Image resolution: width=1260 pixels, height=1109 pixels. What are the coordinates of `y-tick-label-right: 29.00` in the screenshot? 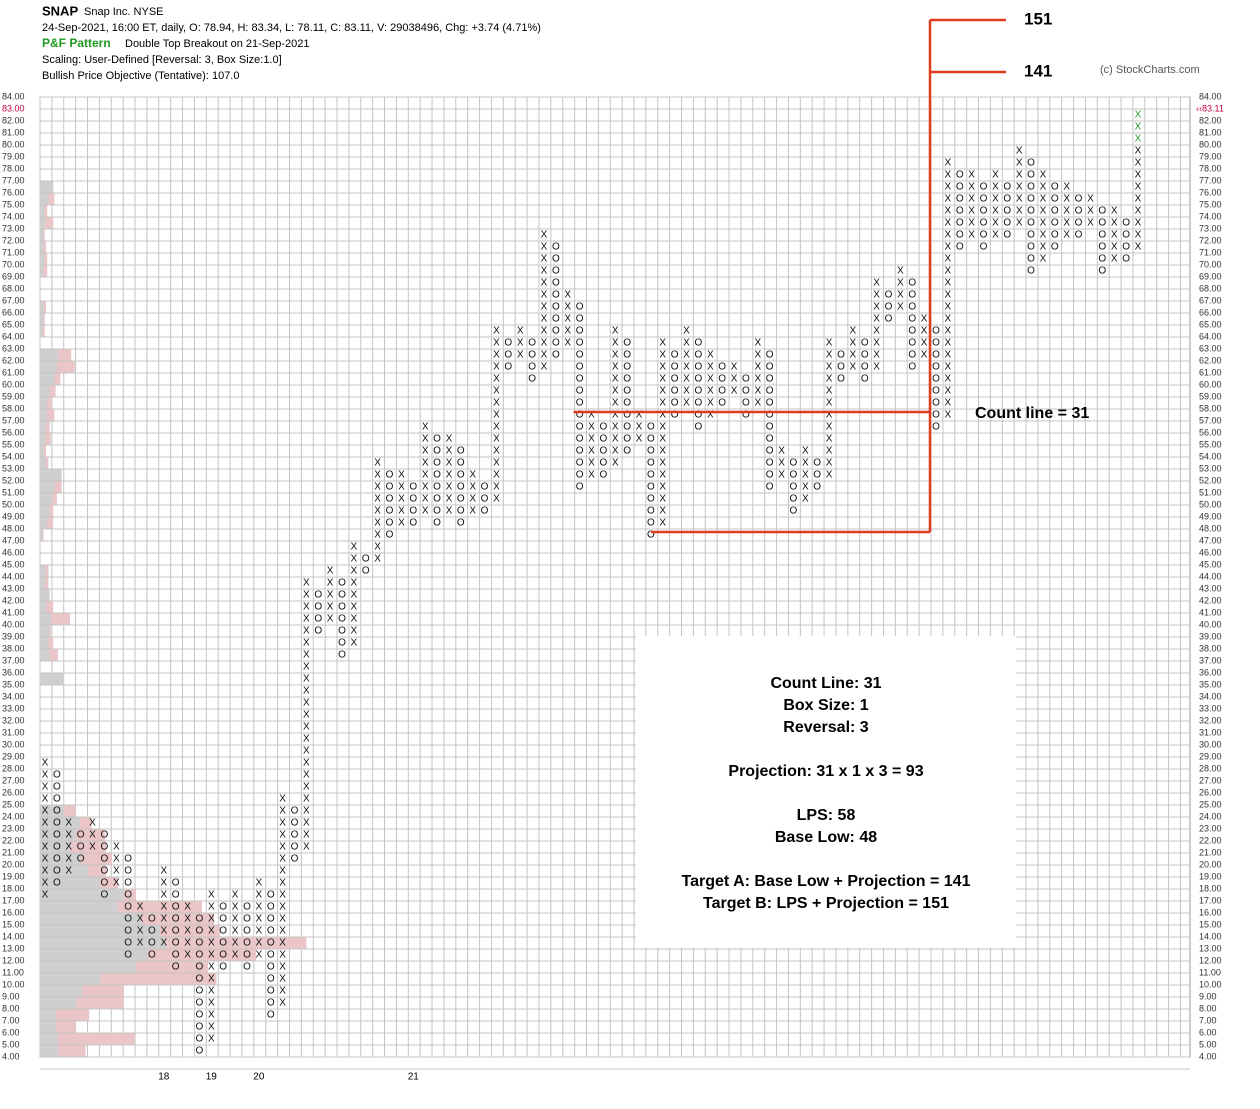 It's located at (1210, 756).